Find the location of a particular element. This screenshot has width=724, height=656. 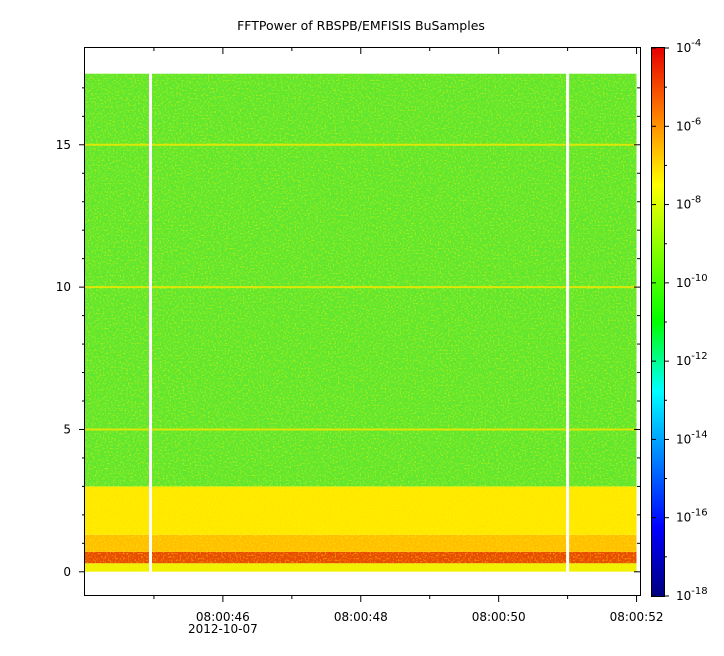

colorbar-tick-label: 10⁻¹⁸ is located at coordinates (692, 594).